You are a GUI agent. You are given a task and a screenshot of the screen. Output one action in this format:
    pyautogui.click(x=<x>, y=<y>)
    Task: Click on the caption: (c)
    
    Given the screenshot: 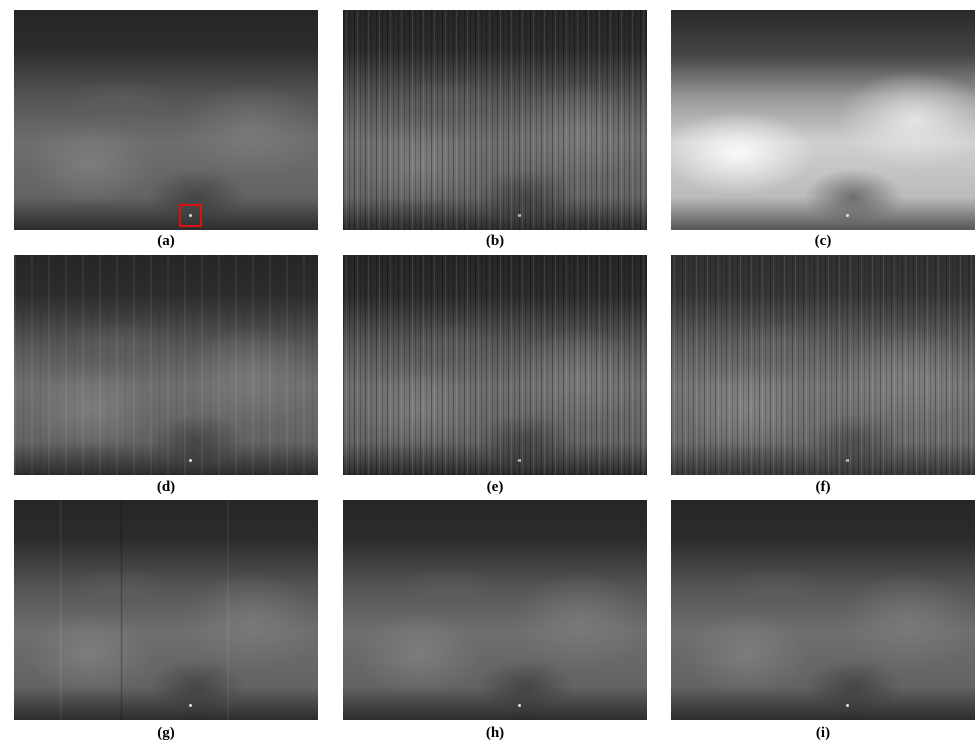 What is the action you would take?
    pyautogui.click(x=823, y=241)
    